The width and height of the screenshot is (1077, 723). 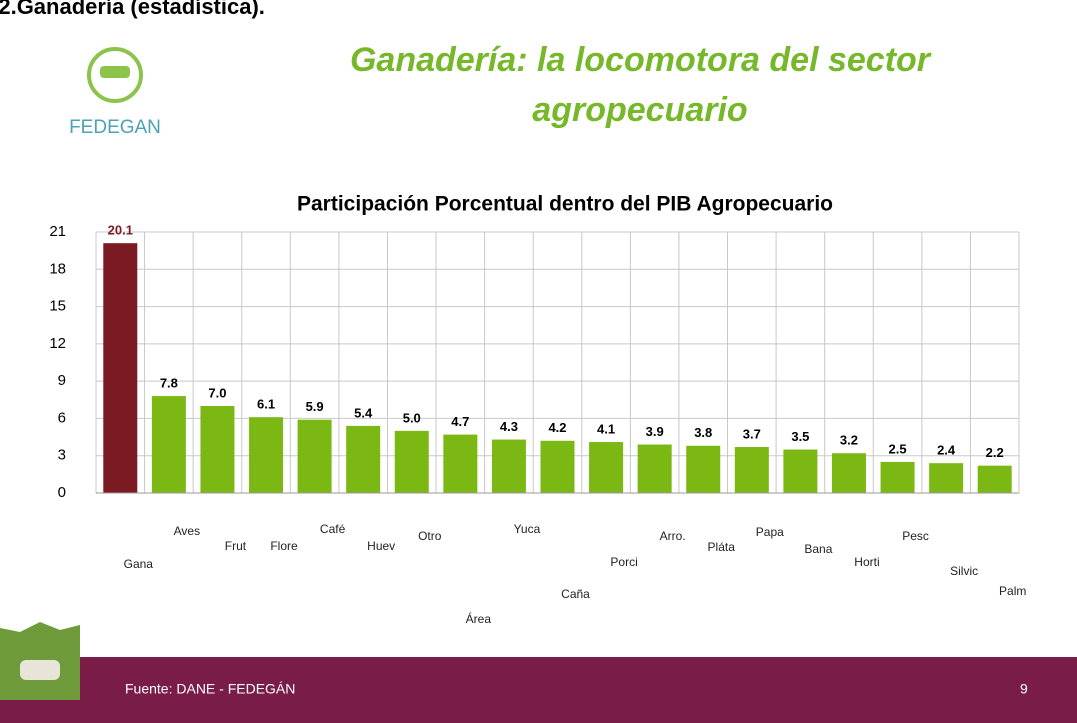 I want to click on y-tick-label: 0, so click(x=62, y=492).